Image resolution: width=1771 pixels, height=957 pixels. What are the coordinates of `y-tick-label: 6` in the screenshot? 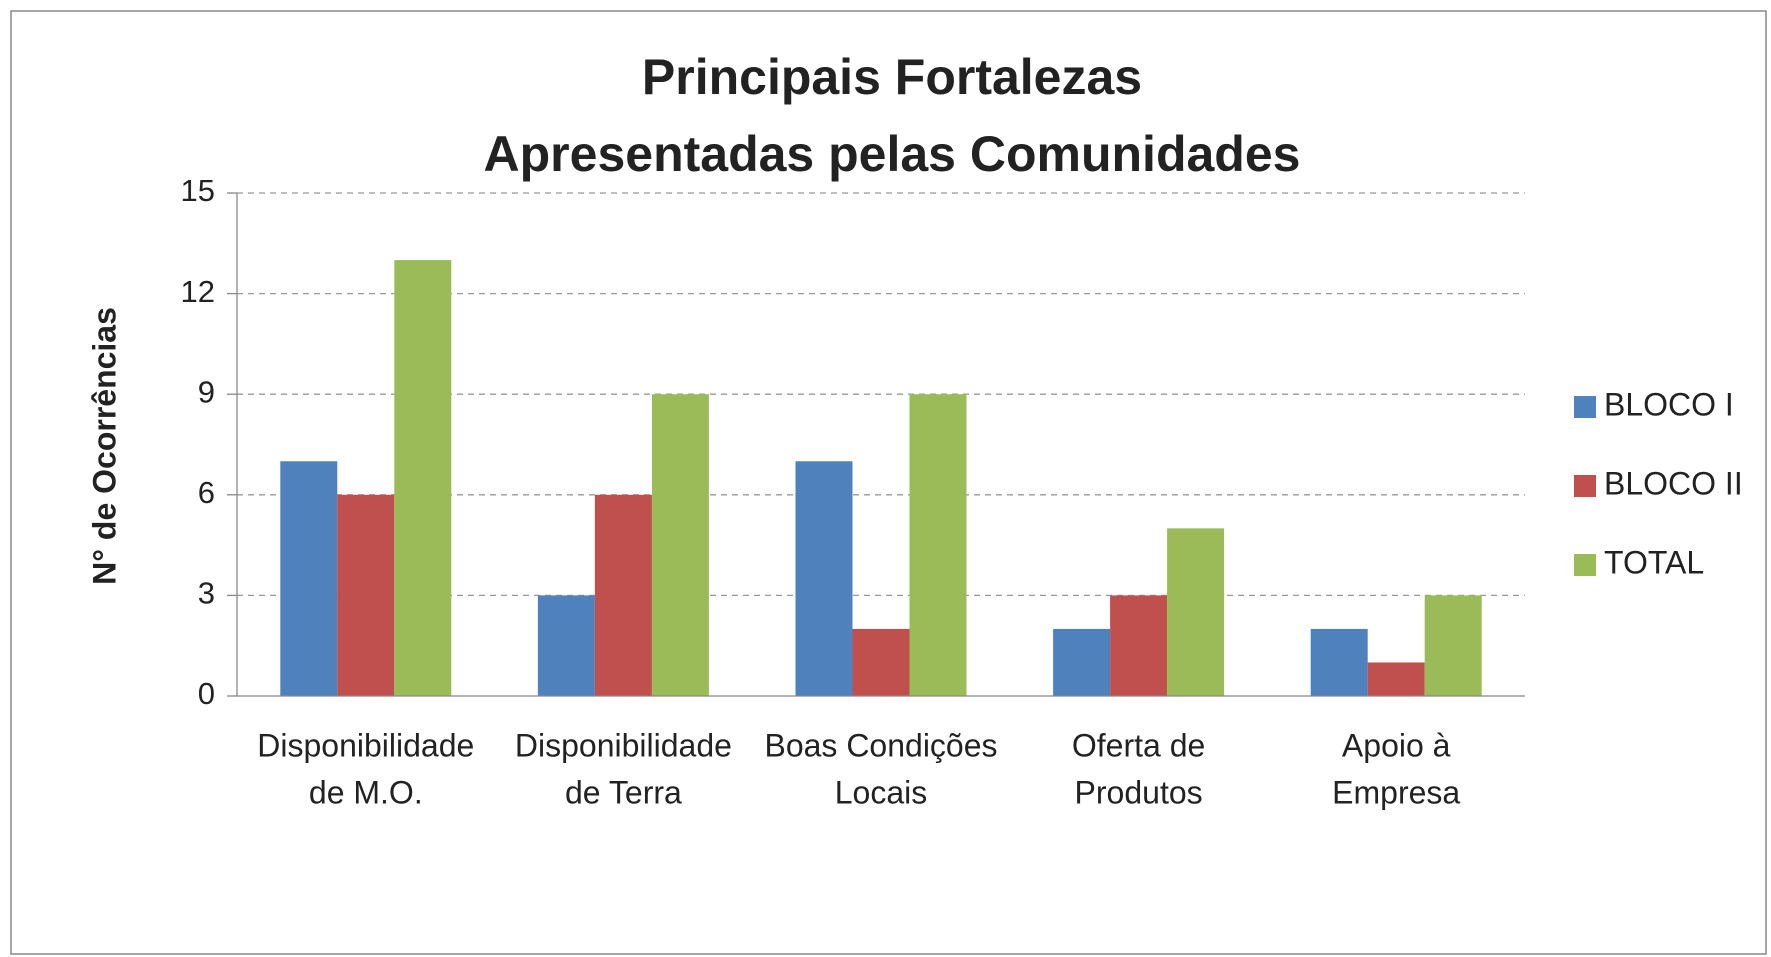 It's located at (206, 492).